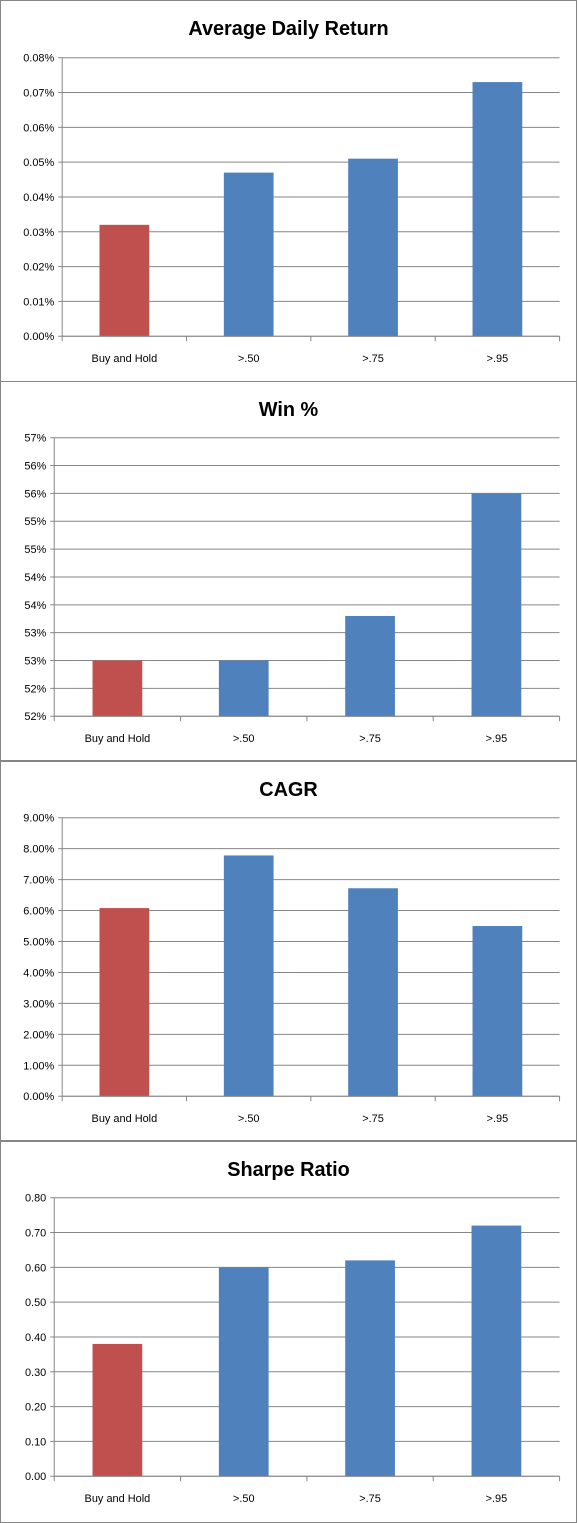  What do you see at coordinates (38, 93) in the screenshot?
I see `y-tick-label: 0.07%` at bounding box center [38, 93].